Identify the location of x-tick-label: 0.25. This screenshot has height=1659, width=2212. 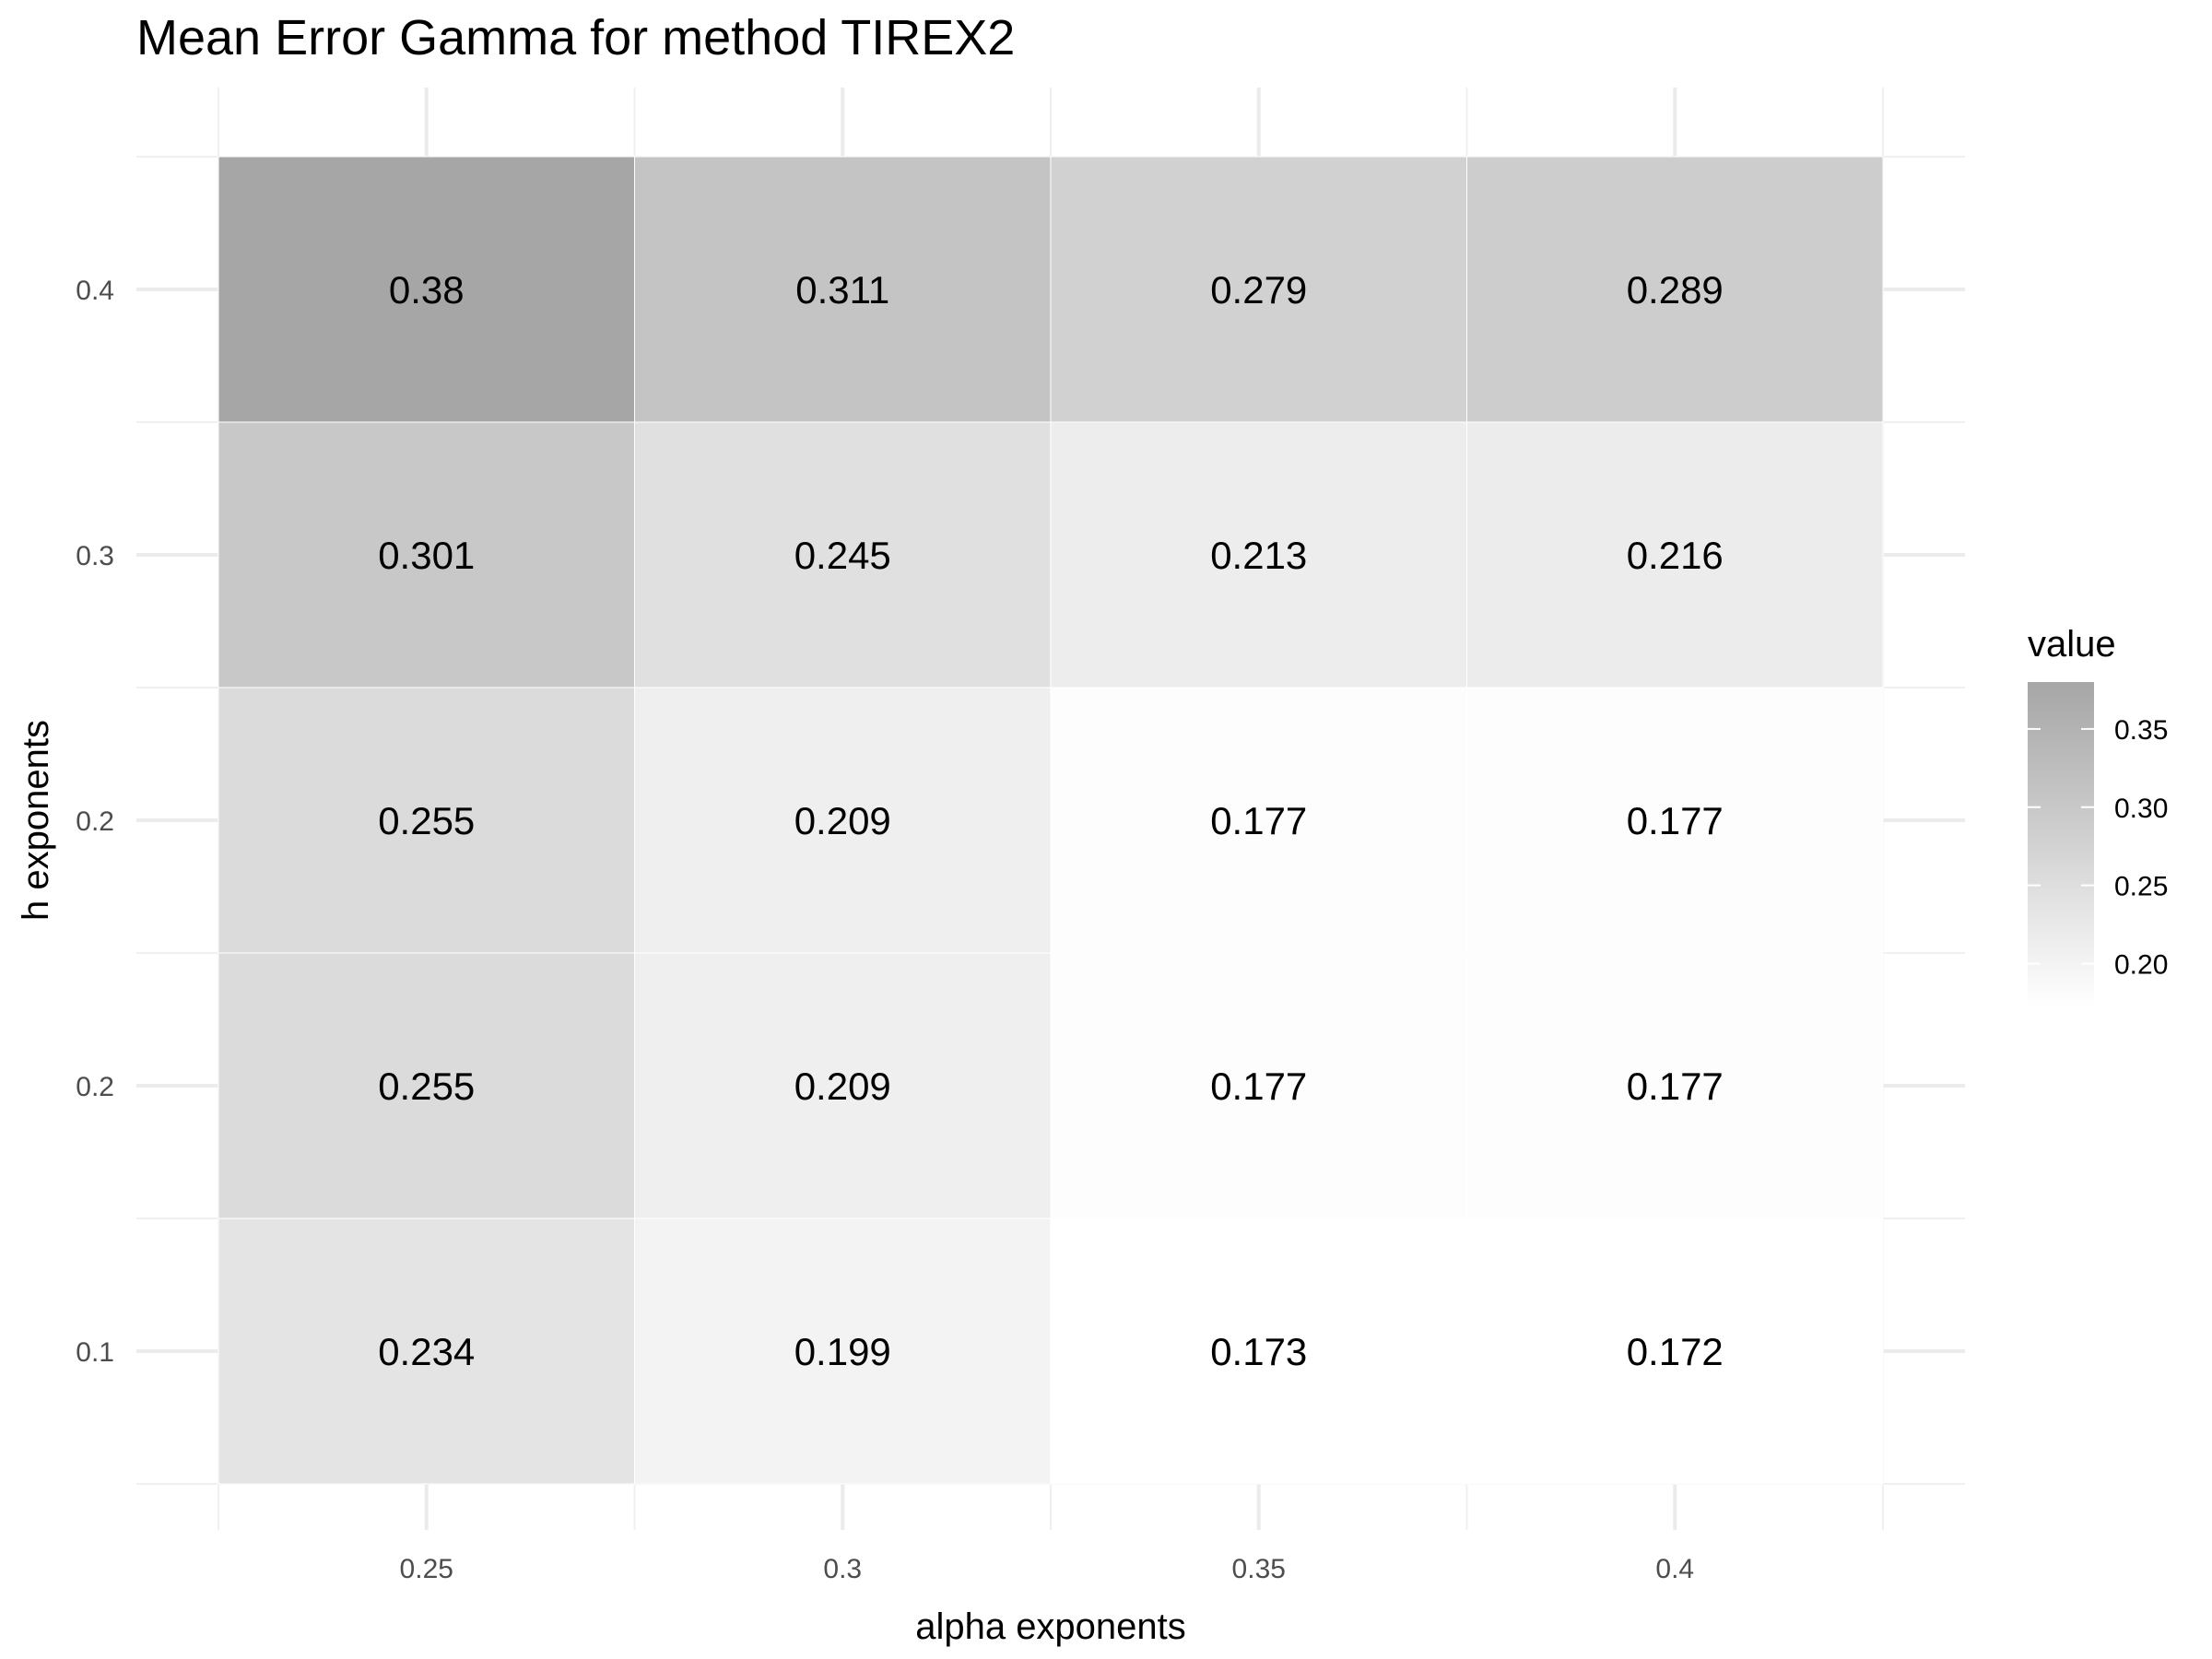
(426, 1569).